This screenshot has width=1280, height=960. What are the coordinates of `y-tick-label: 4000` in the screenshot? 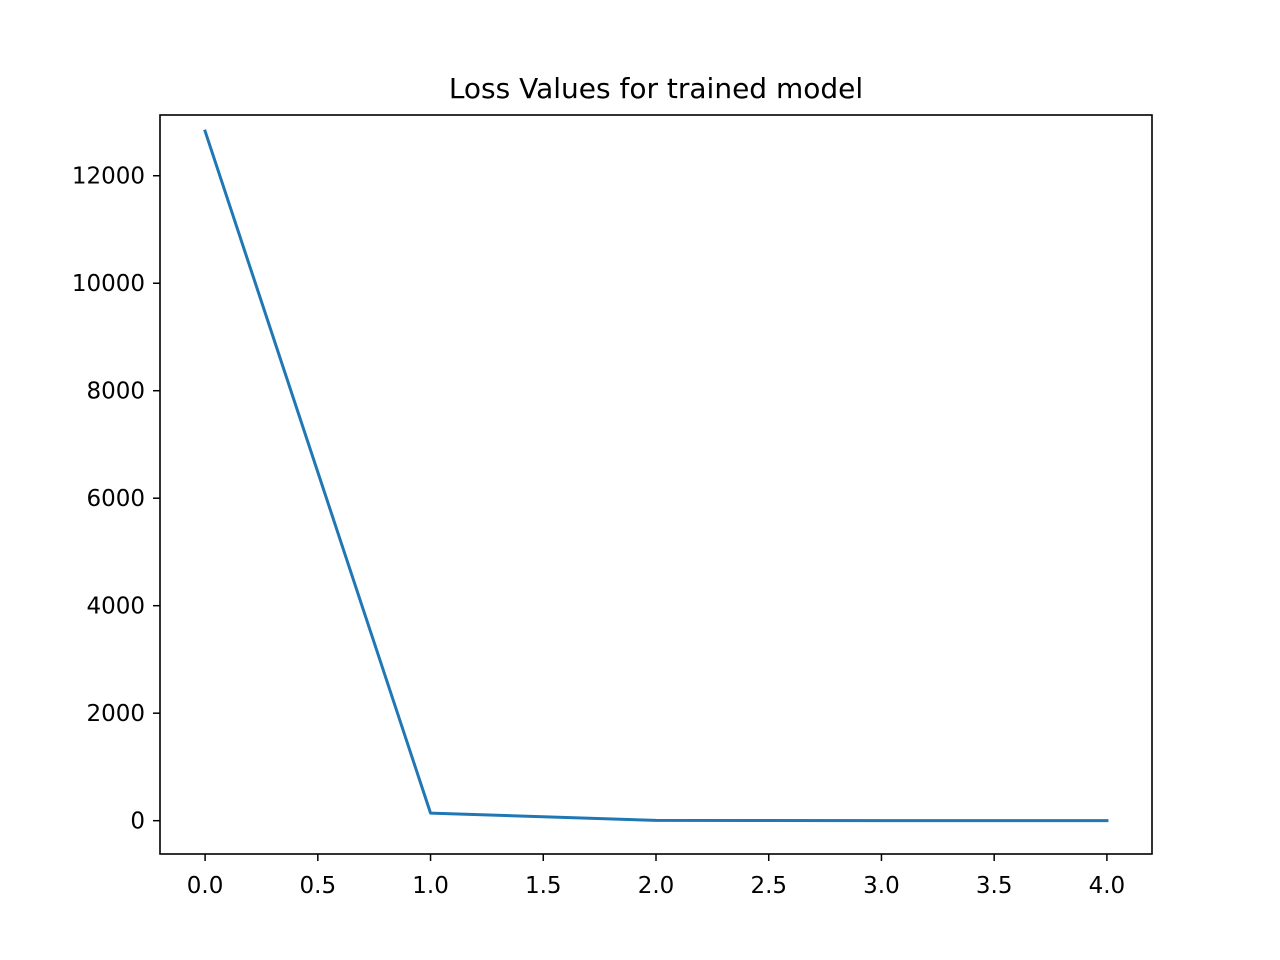 It's located at (115, 607).